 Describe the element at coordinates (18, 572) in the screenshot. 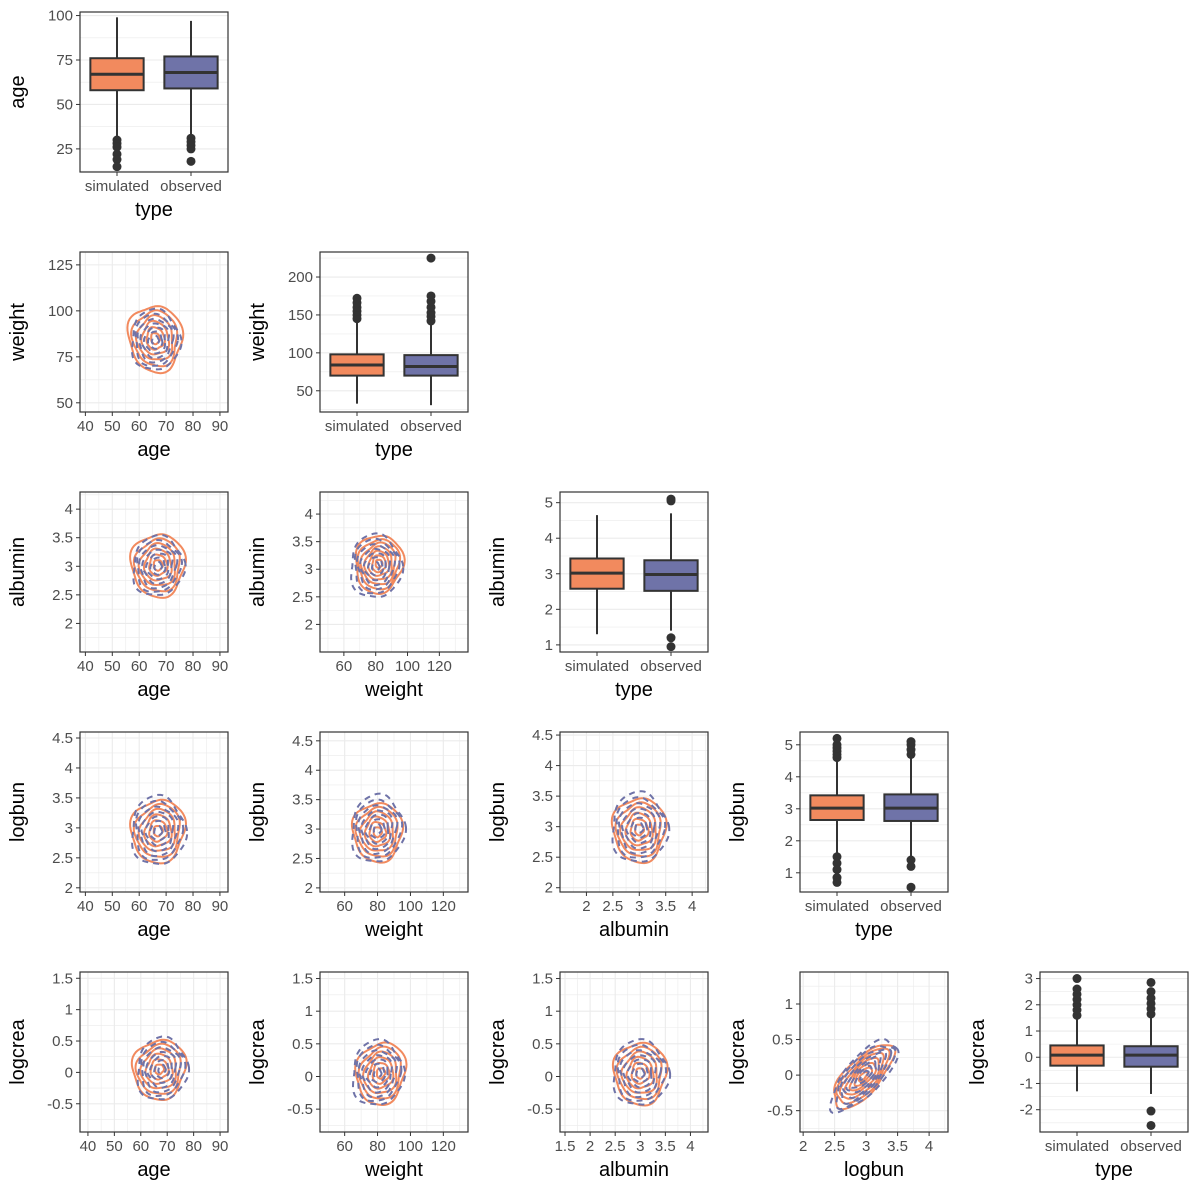

I see `y-axis-title: albumin` at that location.